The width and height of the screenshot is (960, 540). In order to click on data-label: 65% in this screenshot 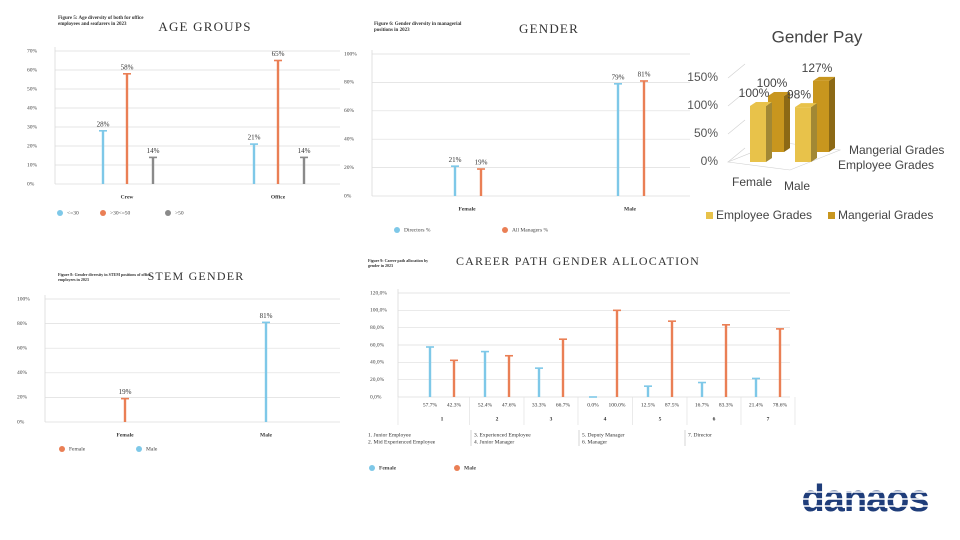, I will do `click(278, 54)`.